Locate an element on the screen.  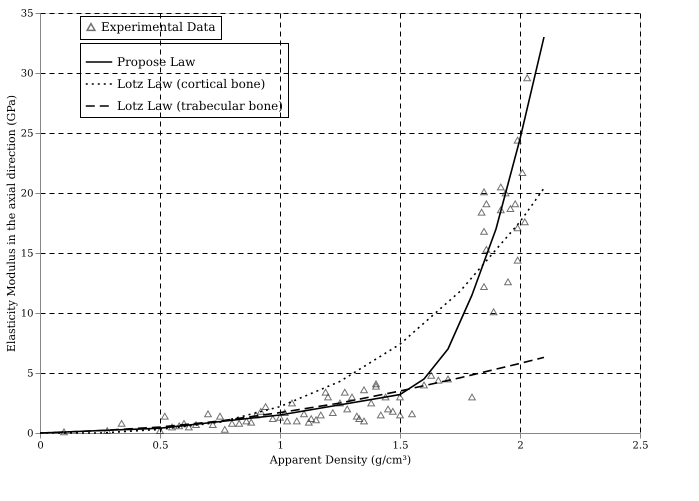
x-tick-label: 0.5 is located at coordinates (160, 446).